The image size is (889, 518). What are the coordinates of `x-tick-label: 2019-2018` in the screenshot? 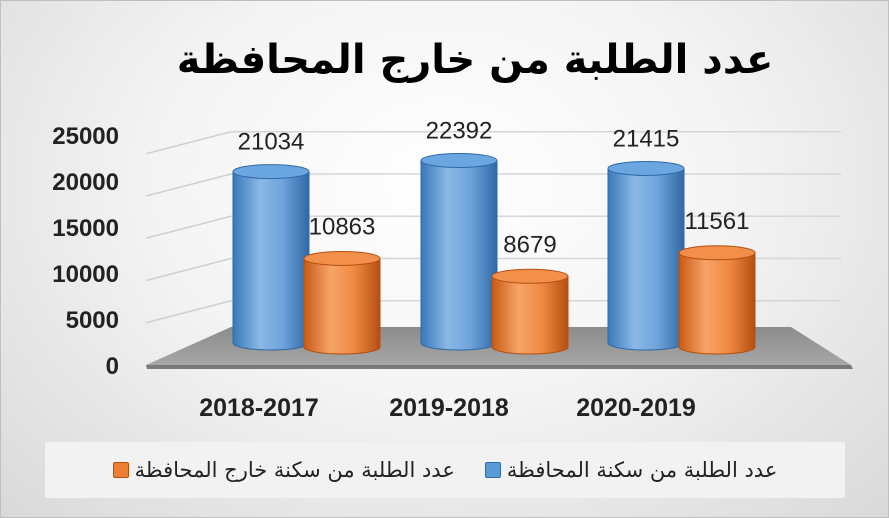 It's located at (449, 408).